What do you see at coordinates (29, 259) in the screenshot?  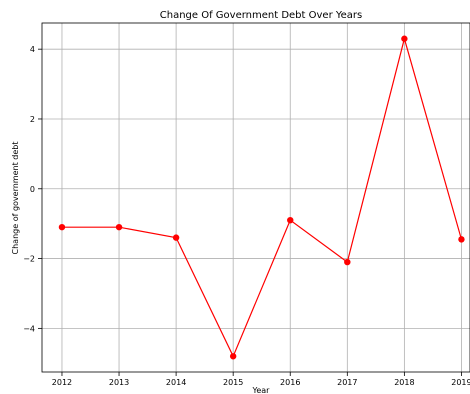 I see `y-tick-label: −2` at bounding box center [29, 259].